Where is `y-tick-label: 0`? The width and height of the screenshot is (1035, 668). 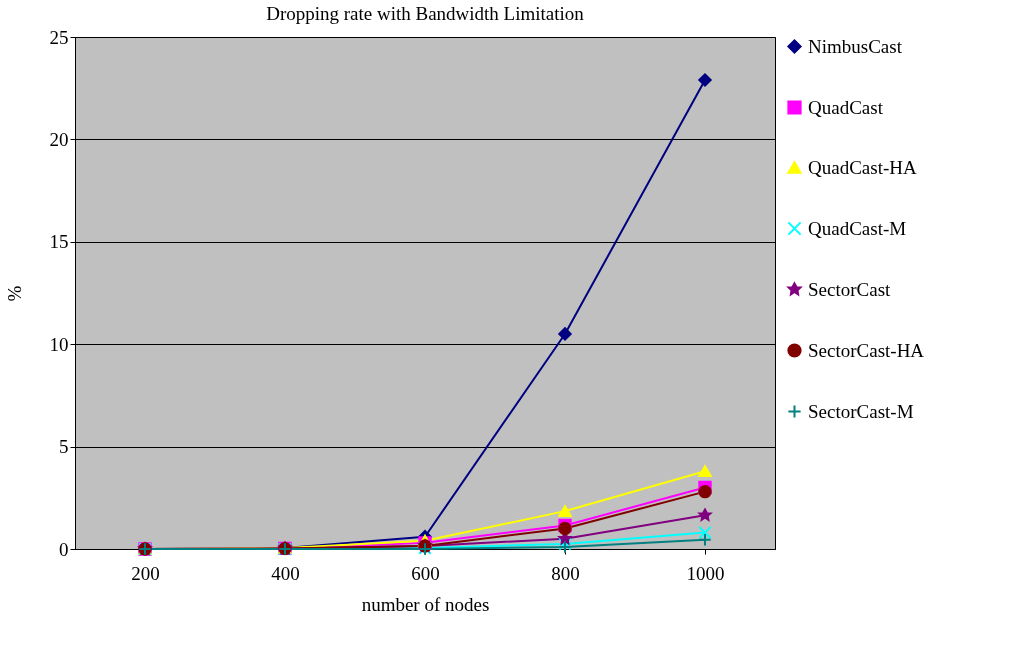
y-tick-label: 0 is located at coordinates (64, 549).